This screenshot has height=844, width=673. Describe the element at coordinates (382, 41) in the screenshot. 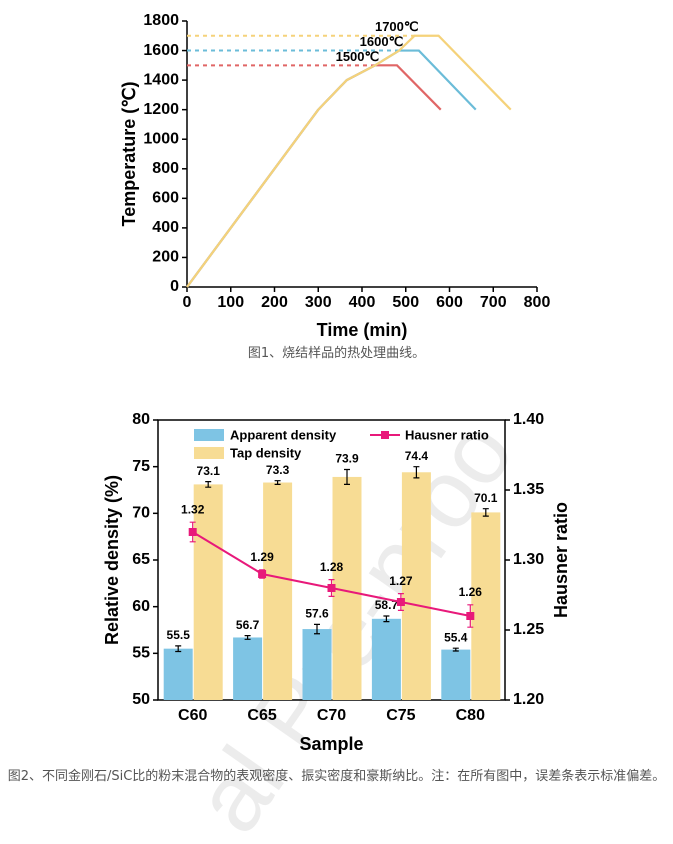

I see `series-label: 1600℃` at that location.